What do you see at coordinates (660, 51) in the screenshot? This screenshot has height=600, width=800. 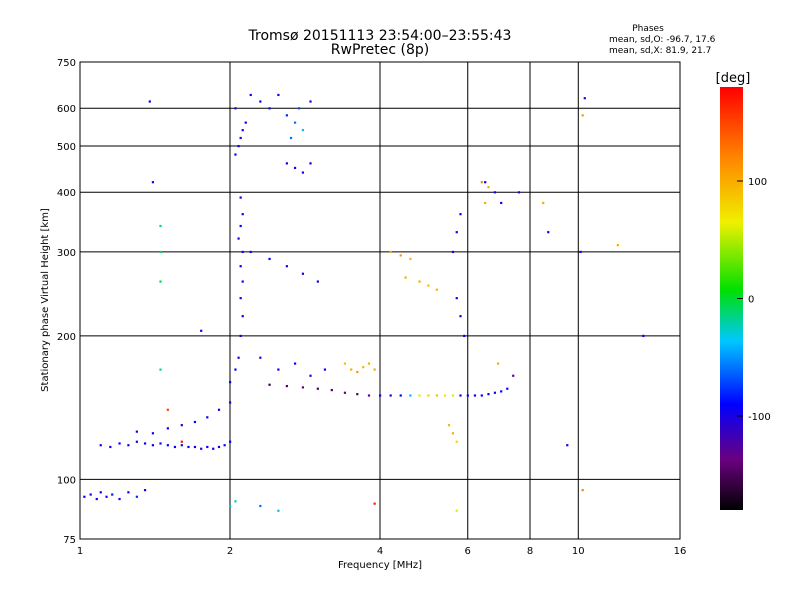 I see `stats-x-line: mean, sd,X: 81.9, 21.7` at bounding box center [660, 51].